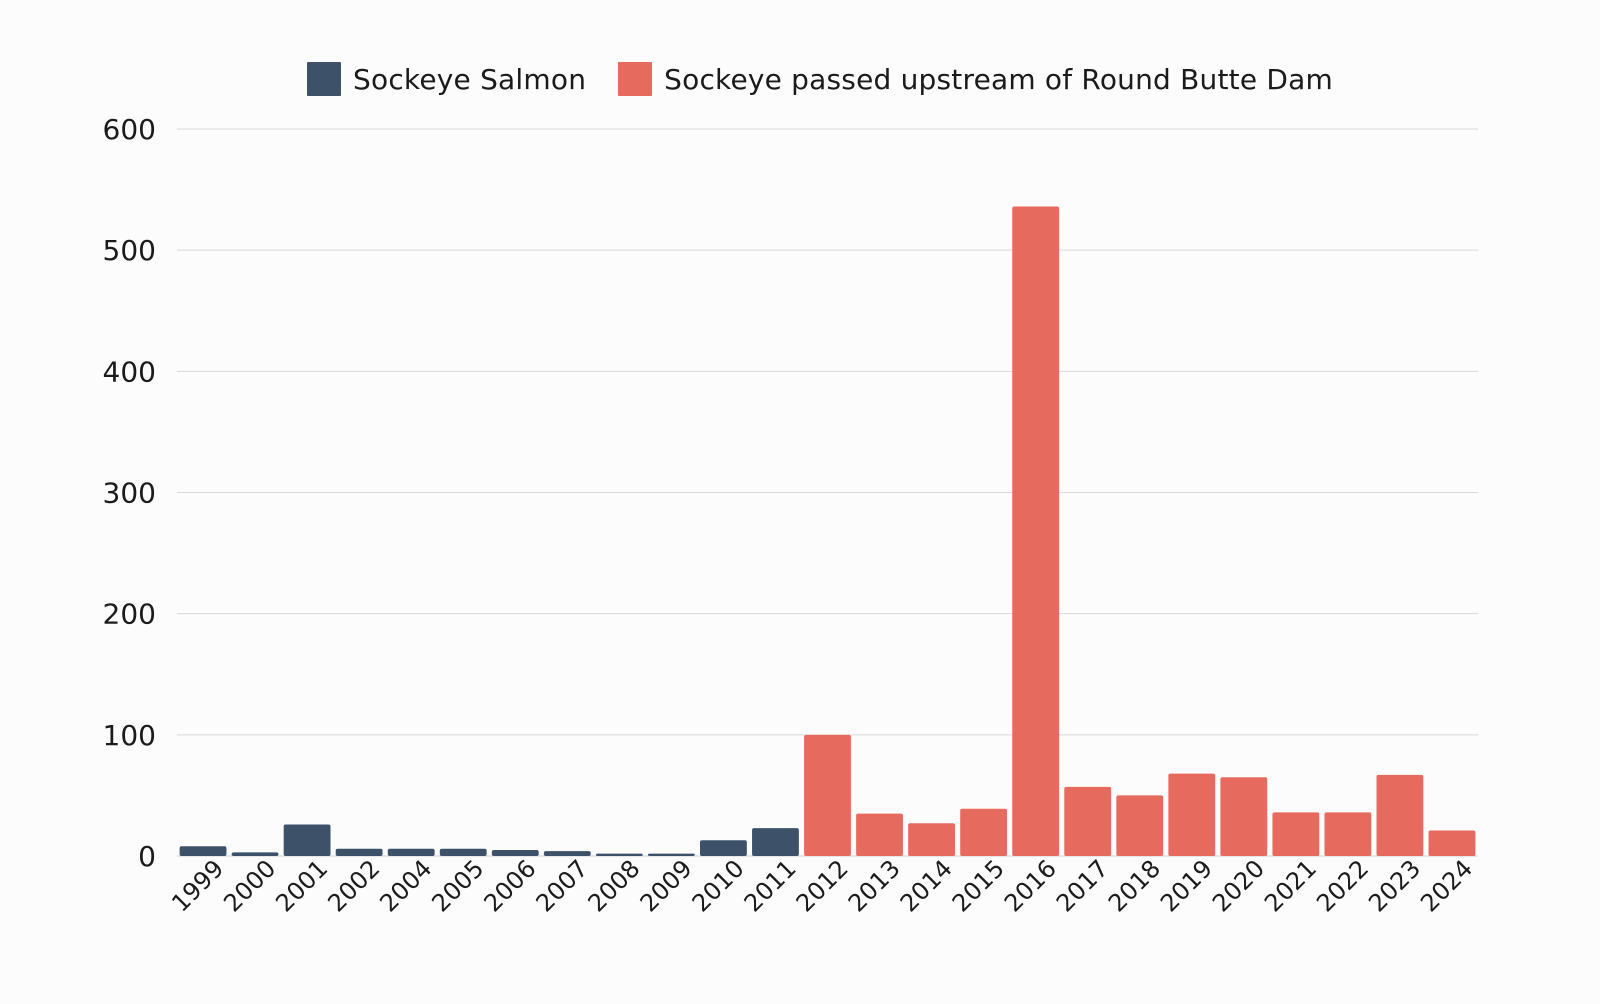 The image size is (1600, 1004). Describe the element at coordinates (978, 885) in the screenshot. I see `x-tick-label: 2015` at that location.